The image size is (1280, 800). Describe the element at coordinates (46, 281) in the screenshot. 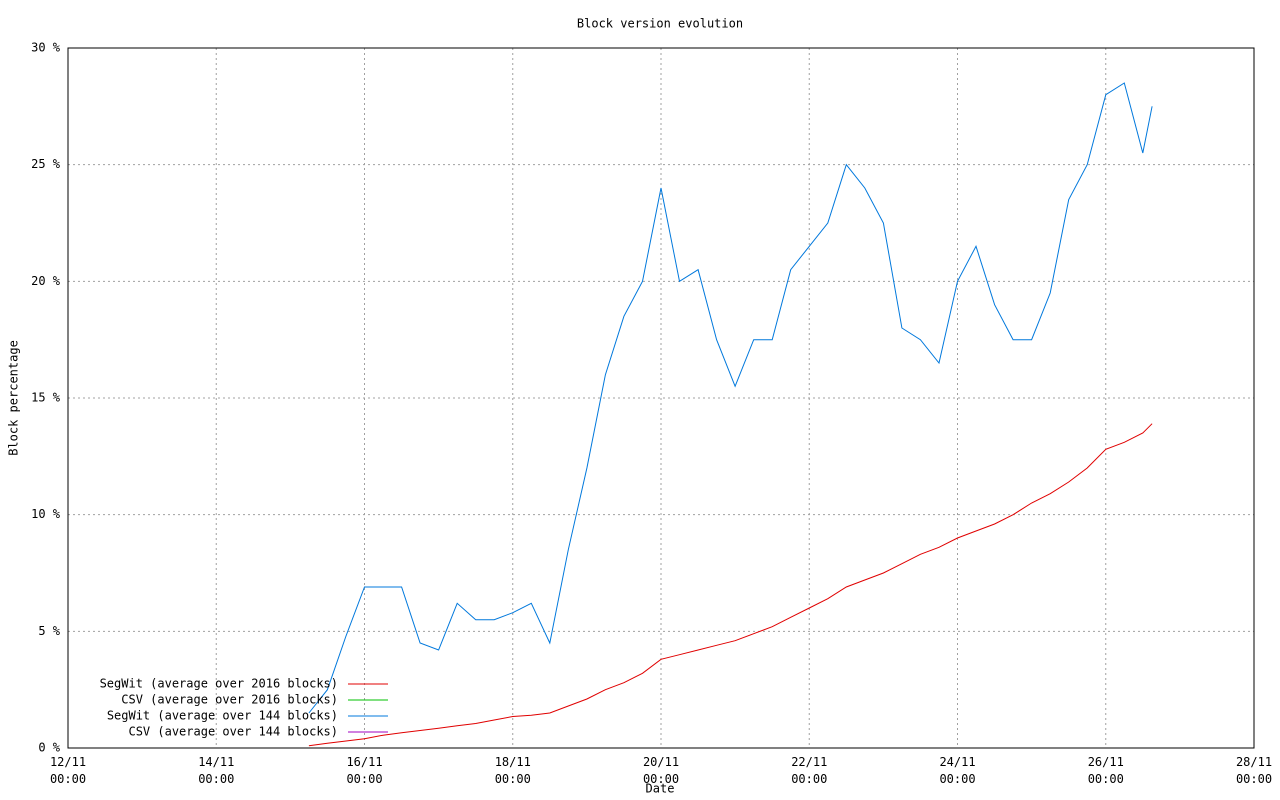

I see `y-tick-label: 20 %` at that location.